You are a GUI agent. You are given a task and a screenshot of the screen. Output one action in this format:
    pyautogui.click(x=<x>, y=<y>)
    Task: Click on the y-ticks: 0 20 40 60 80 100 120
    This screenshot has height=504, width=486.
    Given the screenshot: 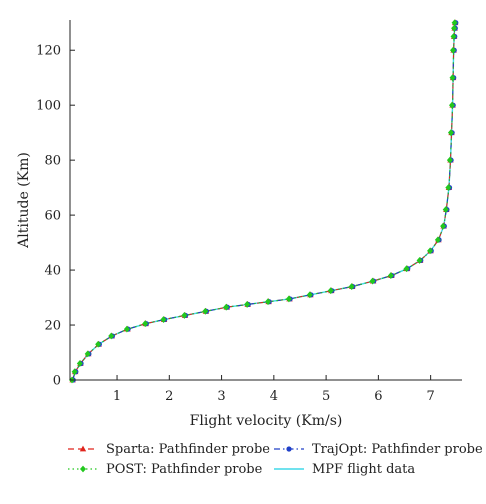 What is the action you would take?
    pyautogui.click(x=55, y=216)
    